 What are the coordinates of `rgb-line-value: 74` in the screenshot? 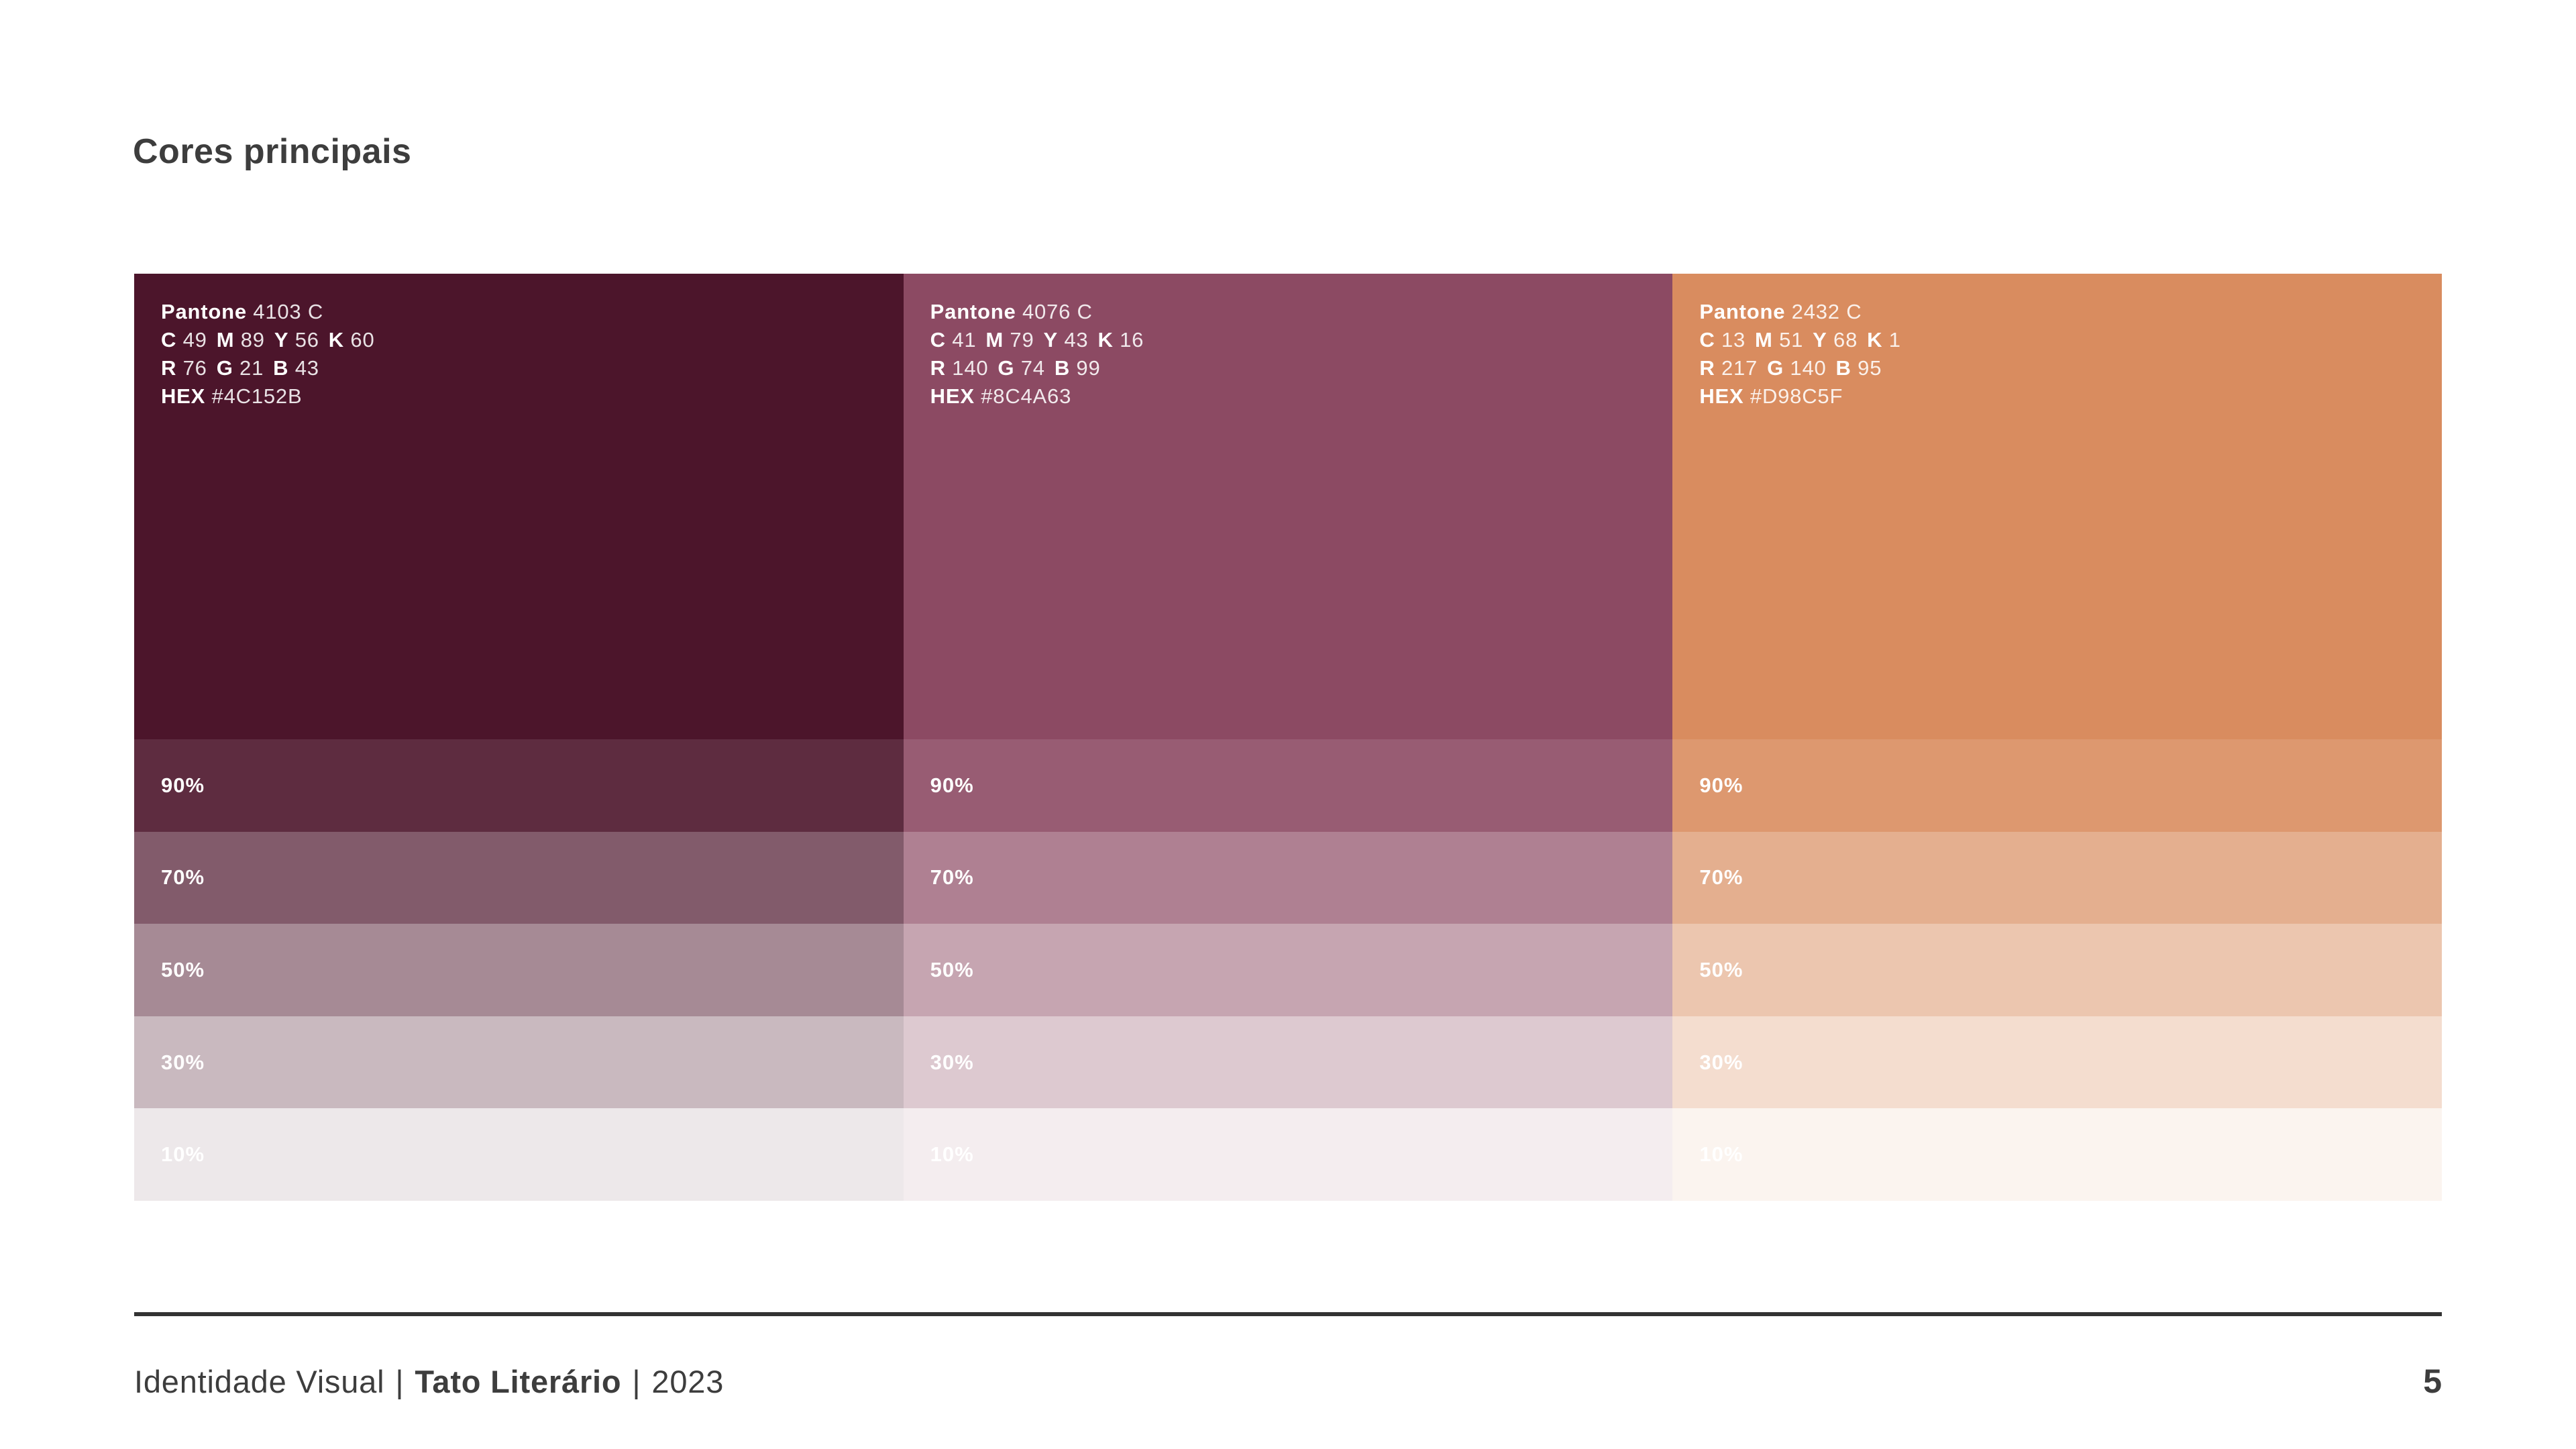 It's located at (1029, 368).